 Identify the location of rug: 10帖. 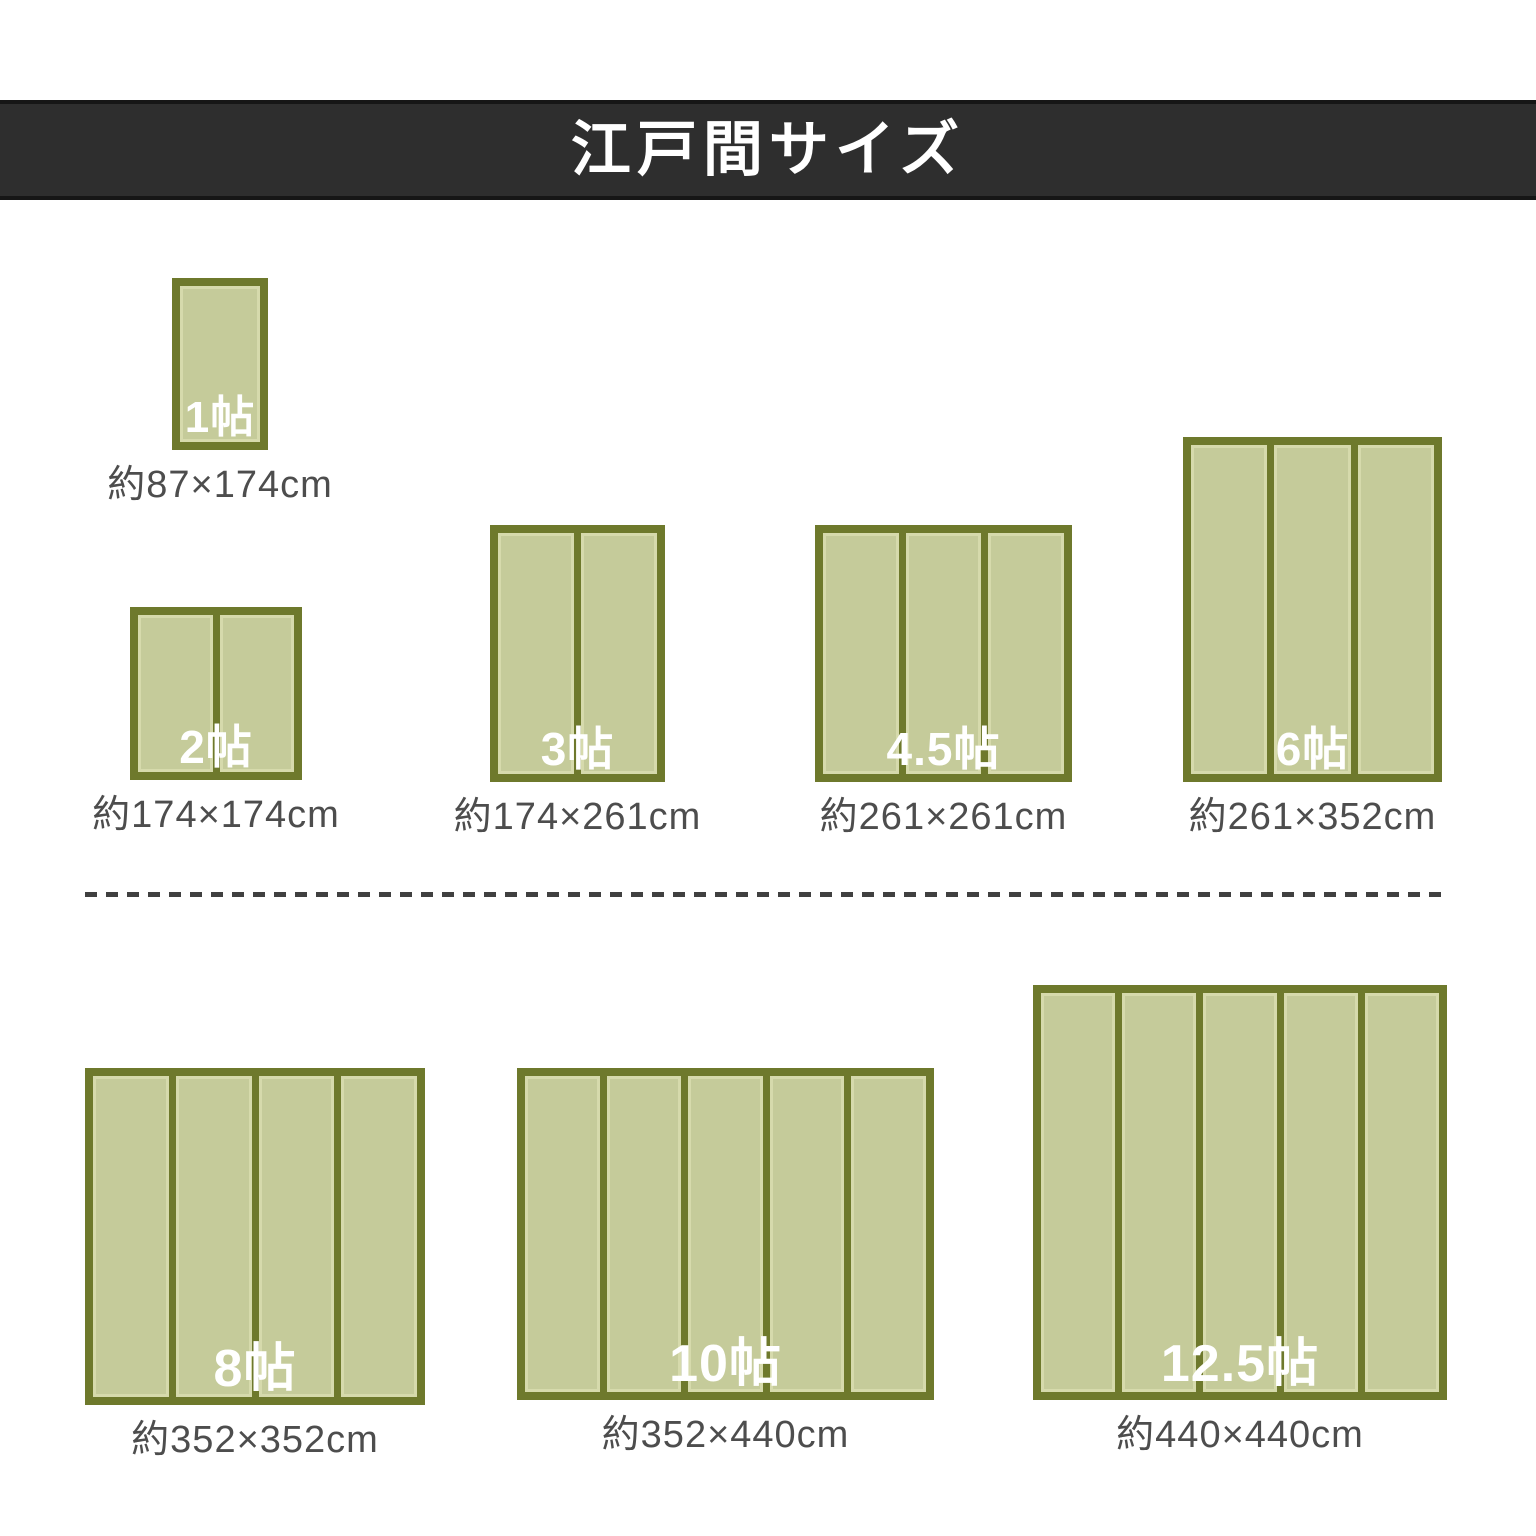
(725, 1234).